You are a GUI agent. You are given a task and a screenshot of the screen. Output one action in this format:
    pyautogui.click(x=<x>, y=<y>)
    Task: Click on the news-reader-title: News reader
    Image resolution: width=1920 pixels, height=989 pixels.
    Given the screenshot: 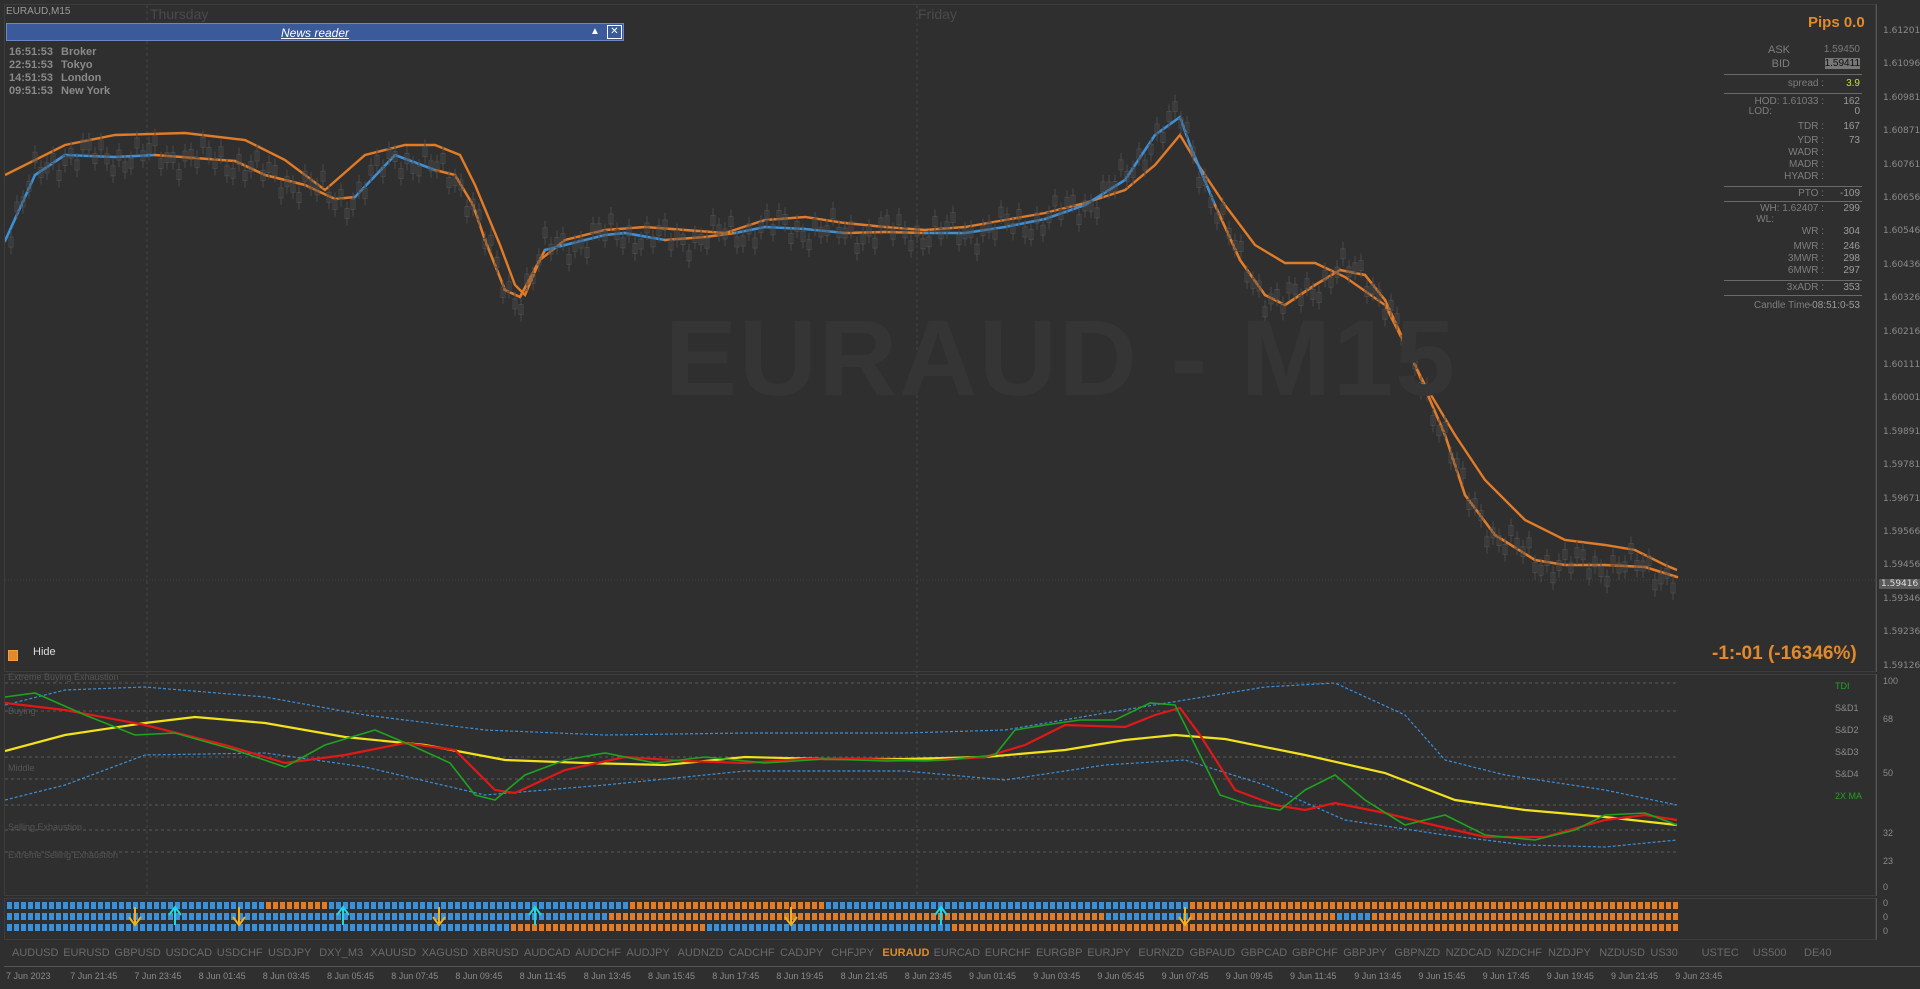 What is the action you would take?
    pyautogui.click(x=315, y=33)
    